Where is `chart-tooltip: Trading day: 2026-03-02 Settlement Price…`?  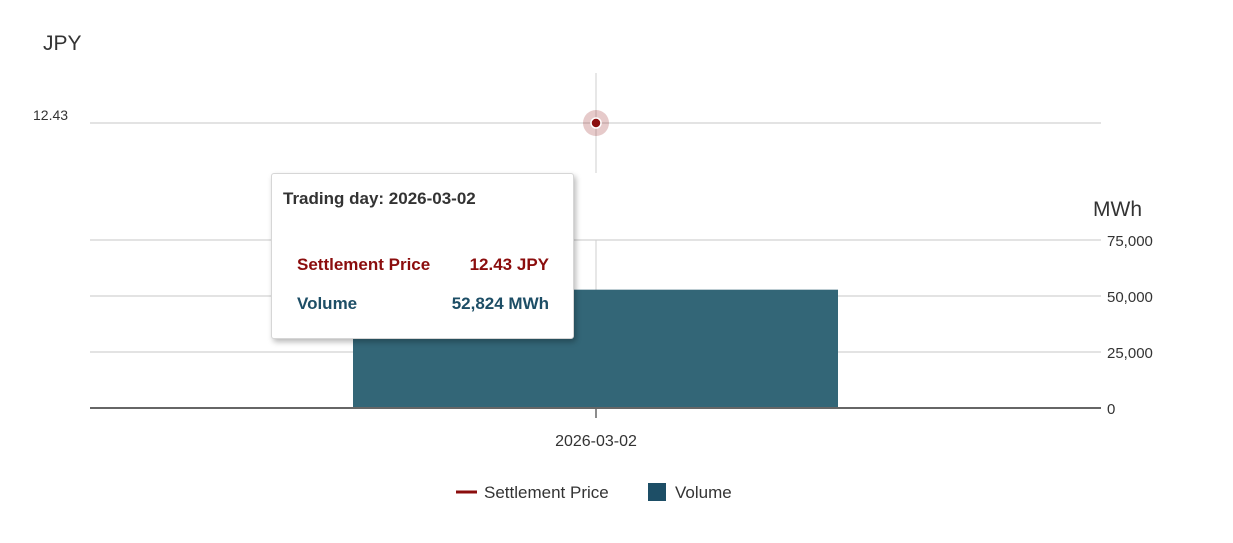 chart-tooltip: Trading day: 2026-03-02 Settlement Price… is located at coordinates (422, 256).